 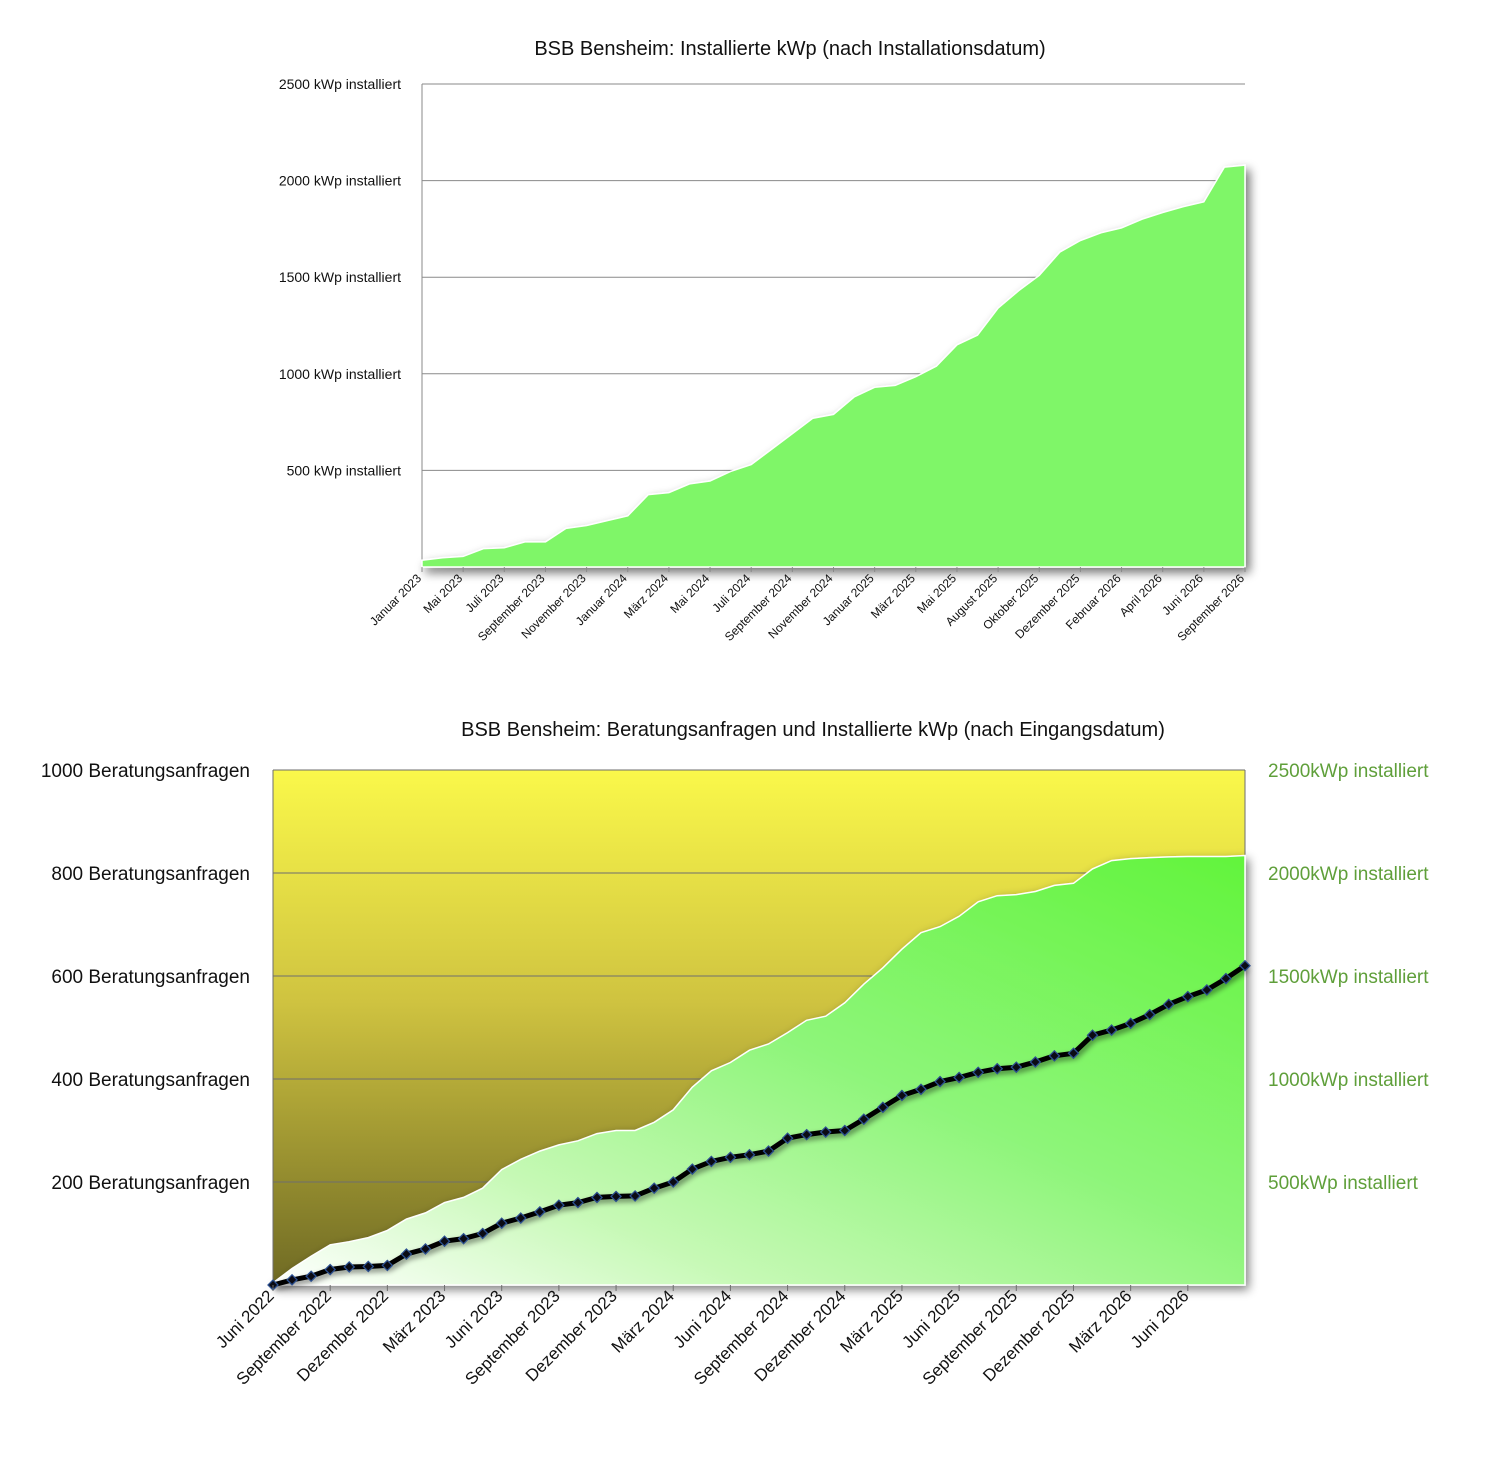 I want to click on chart2-right-tick-label: 2000kWp installiert, so click(x=1348, y=874).